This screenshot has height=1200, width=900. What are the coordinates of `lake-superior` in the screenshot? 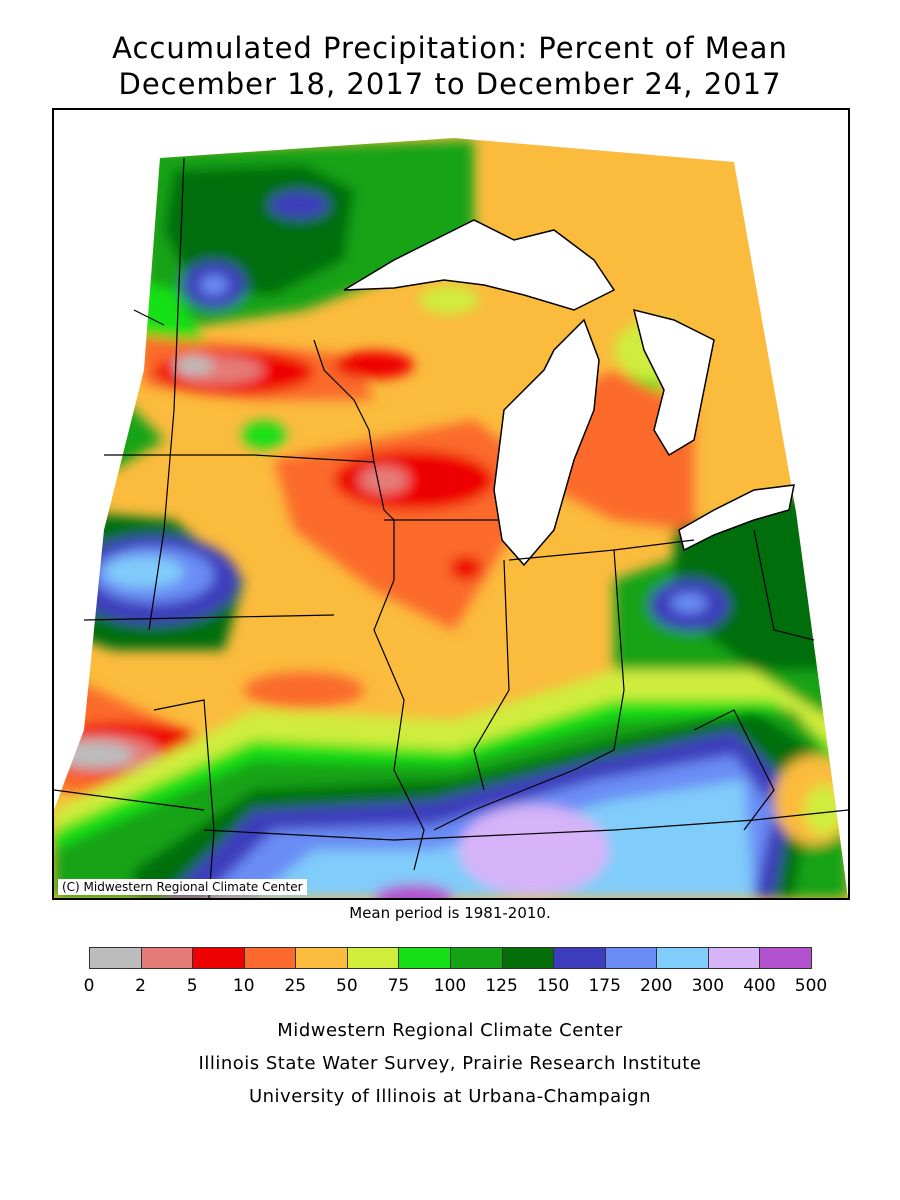 It's located at (479, 265).